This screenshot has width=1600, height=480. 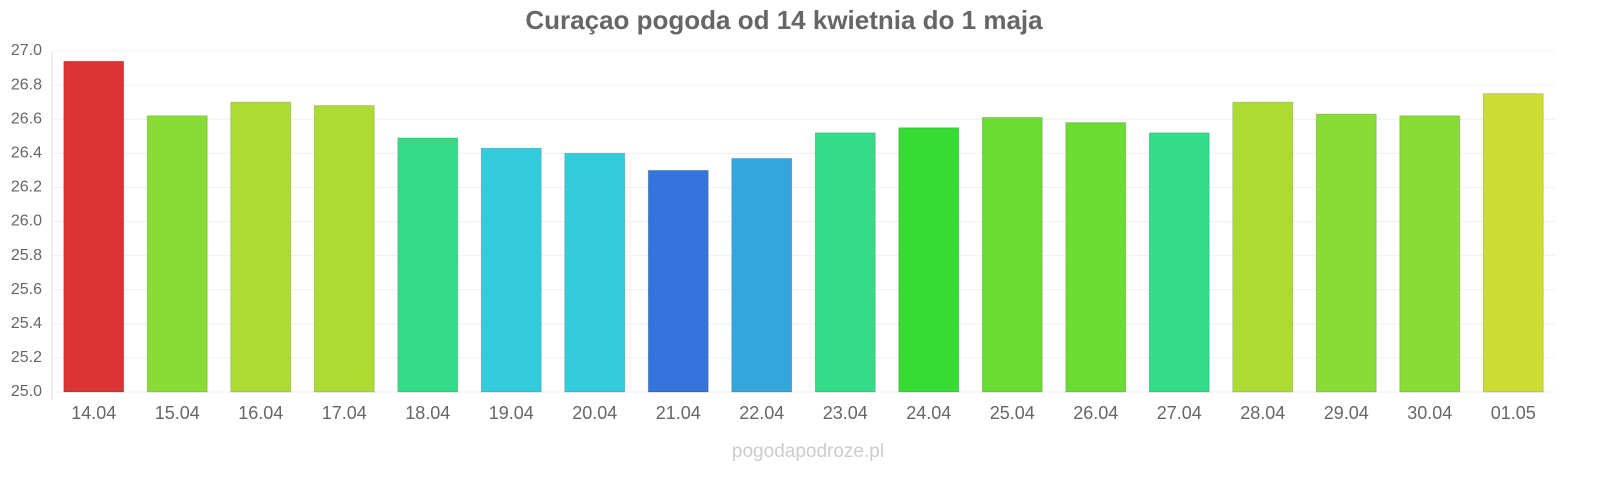 What do you see at coordinates (511, 413) in the screenshot?
I see `x-tick-label: 19.04` at bounding box center [511, 413].